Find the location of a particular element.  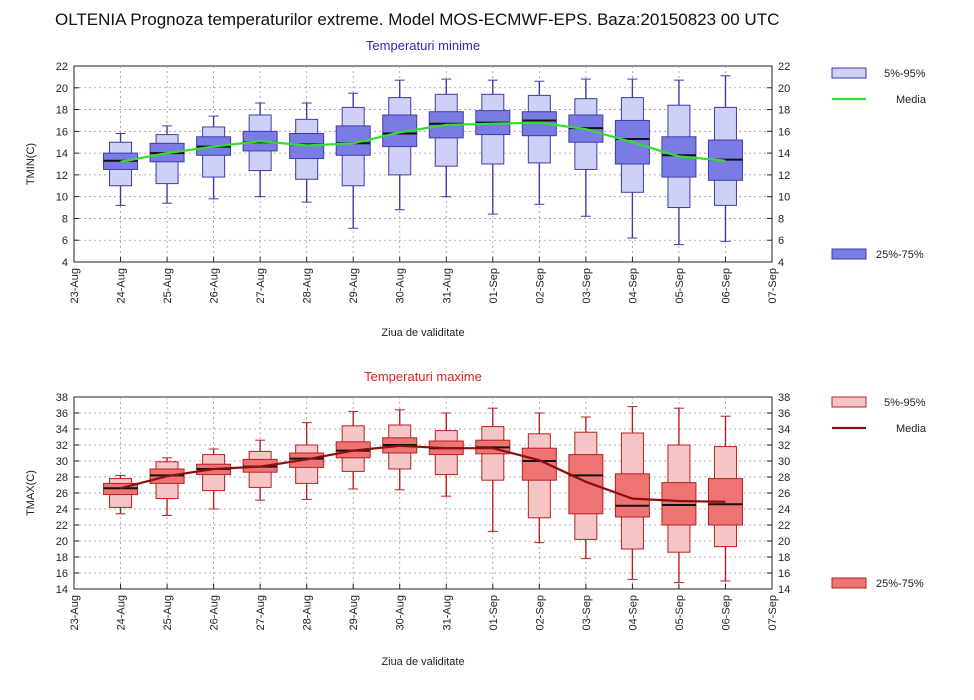

y-tick-label-left: 4 is located at coordinates (65, 263).